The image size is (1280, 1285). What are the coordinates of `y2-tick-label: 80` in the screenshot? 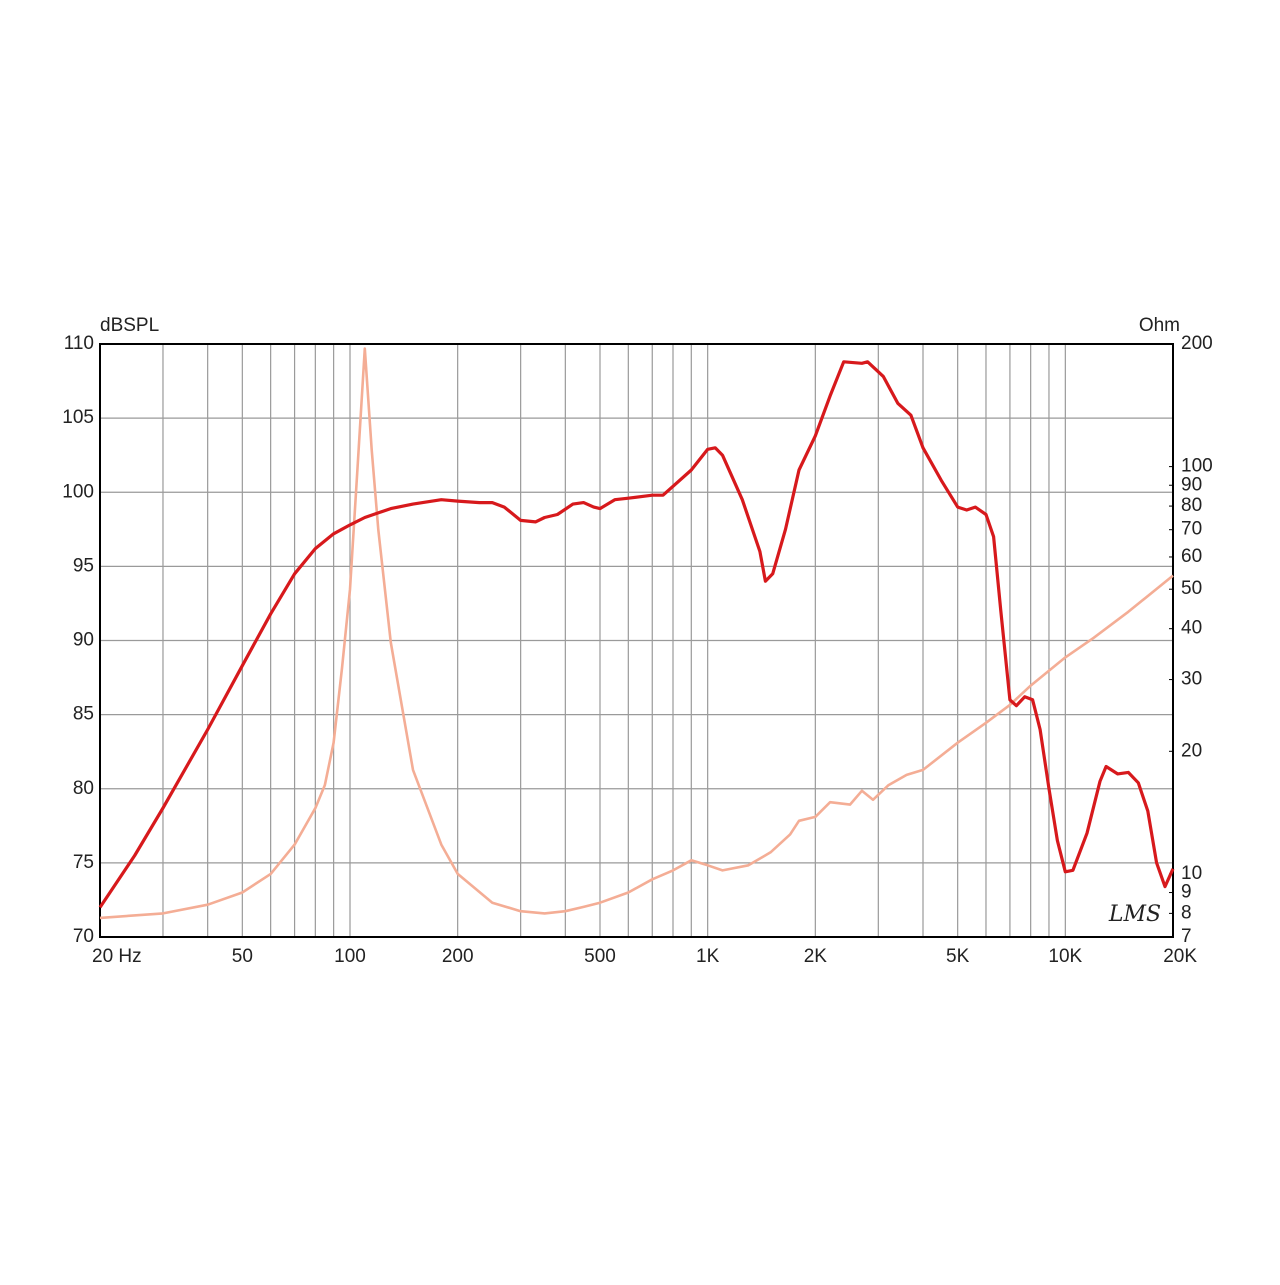 It's located at (1191, 505).